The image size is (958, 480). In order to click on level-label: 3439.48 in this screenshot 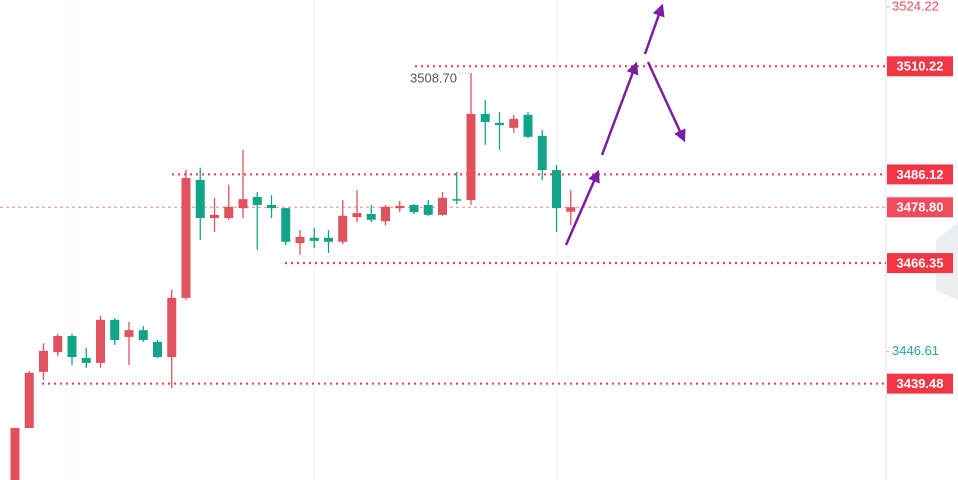, I will do `click(920, 383)`.